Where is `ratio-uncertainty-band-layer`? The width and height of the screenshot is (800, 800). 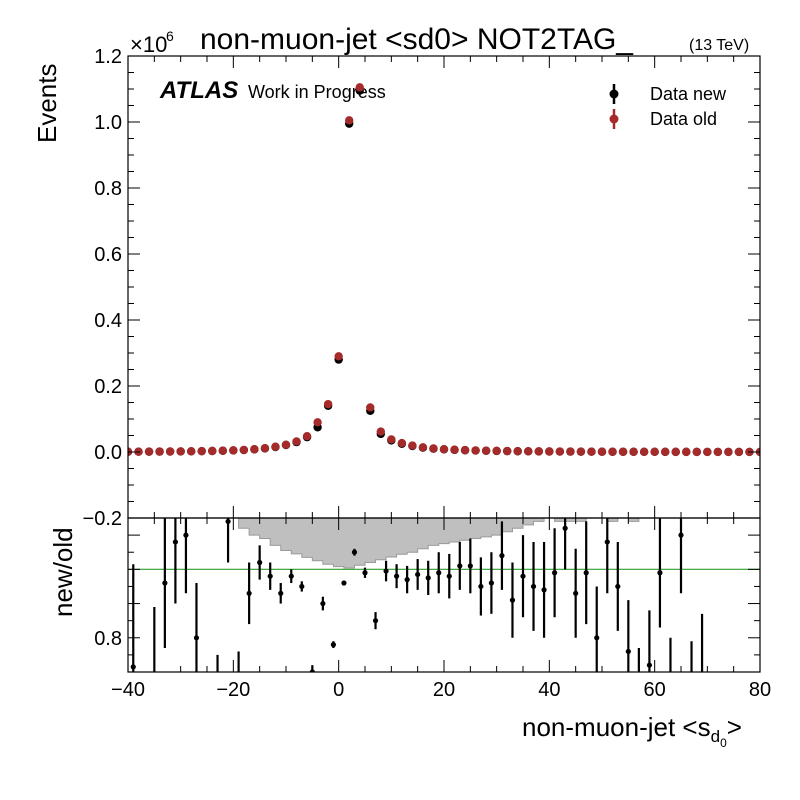
ratio-uncertainty-band-layer is located at coordinates (444, 544).